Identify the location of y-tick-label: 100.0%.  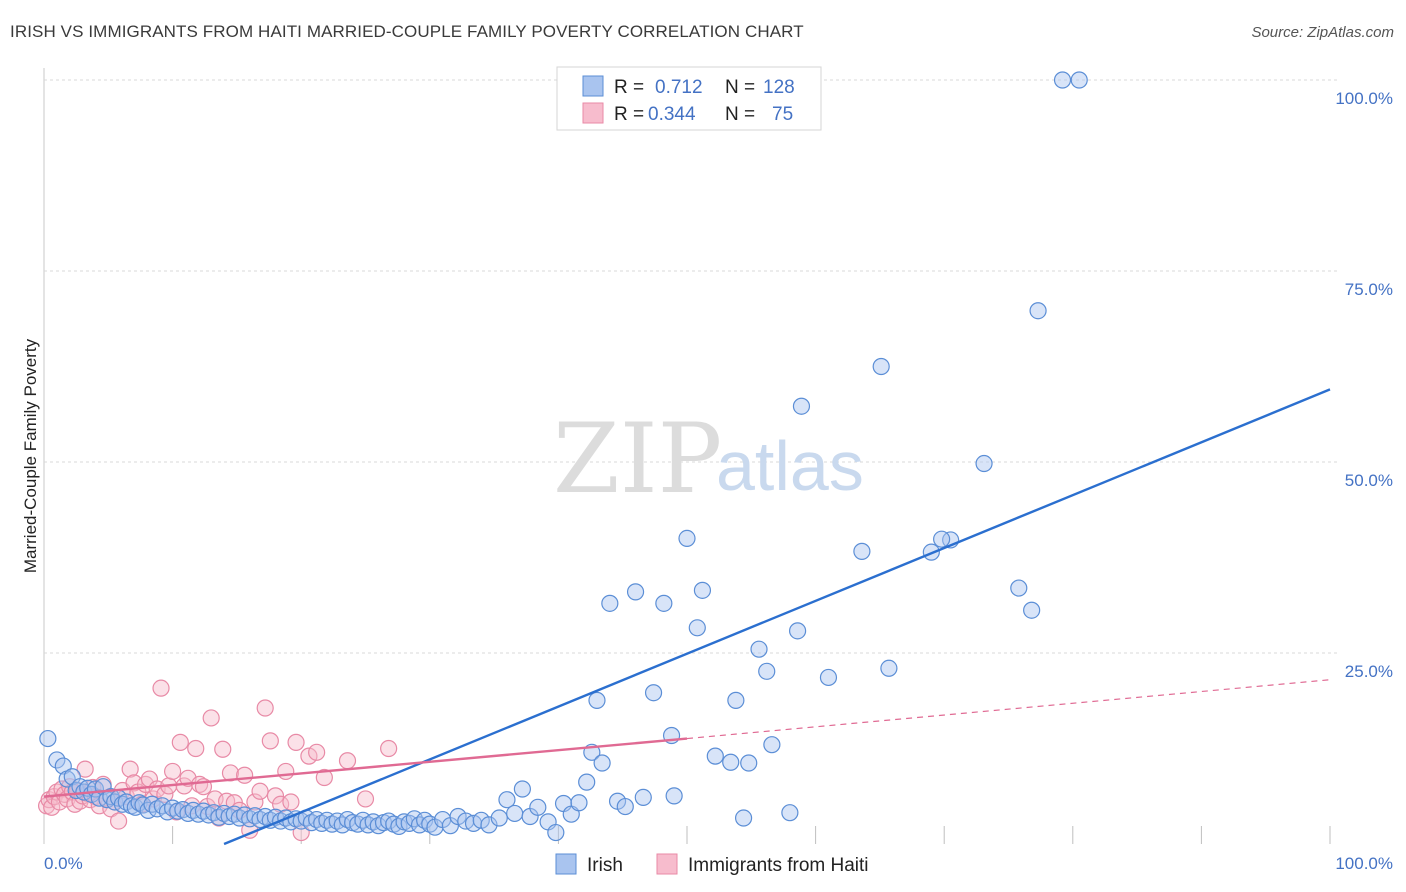
(1364, 98).